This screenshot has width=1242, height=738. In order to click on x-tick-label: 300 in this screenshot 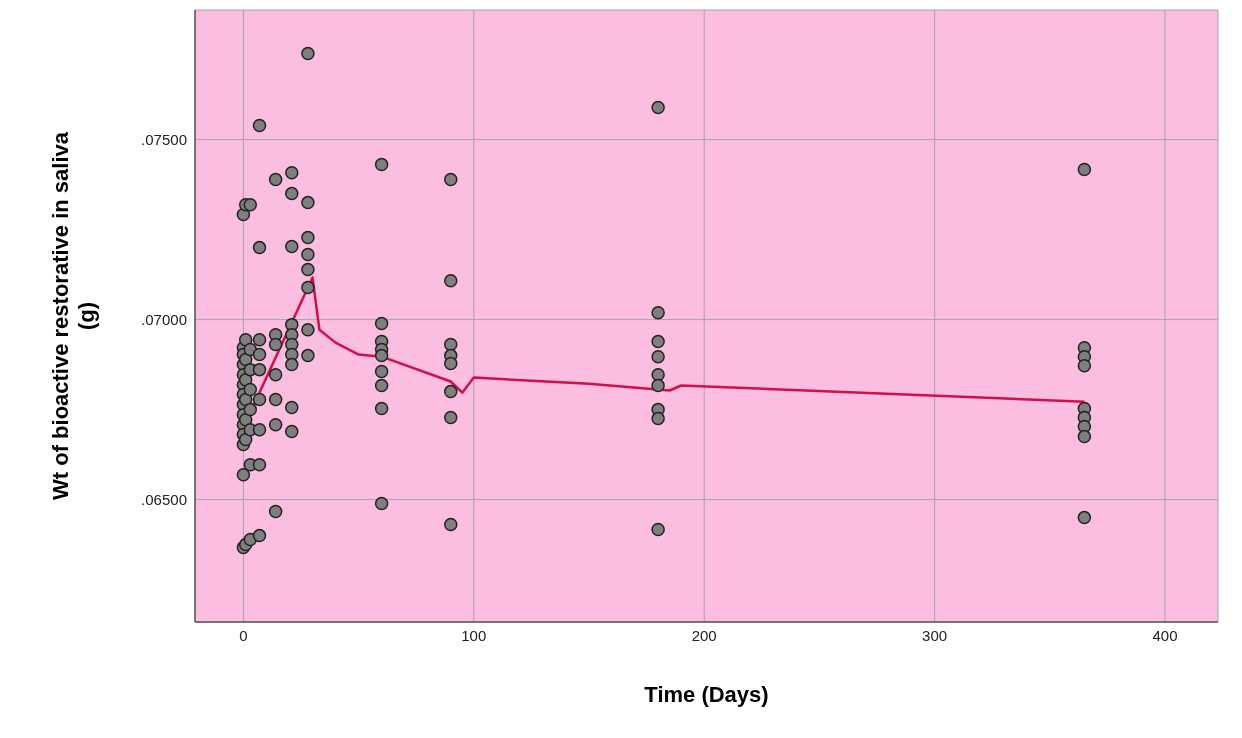, I will do `click(935, 635)`.